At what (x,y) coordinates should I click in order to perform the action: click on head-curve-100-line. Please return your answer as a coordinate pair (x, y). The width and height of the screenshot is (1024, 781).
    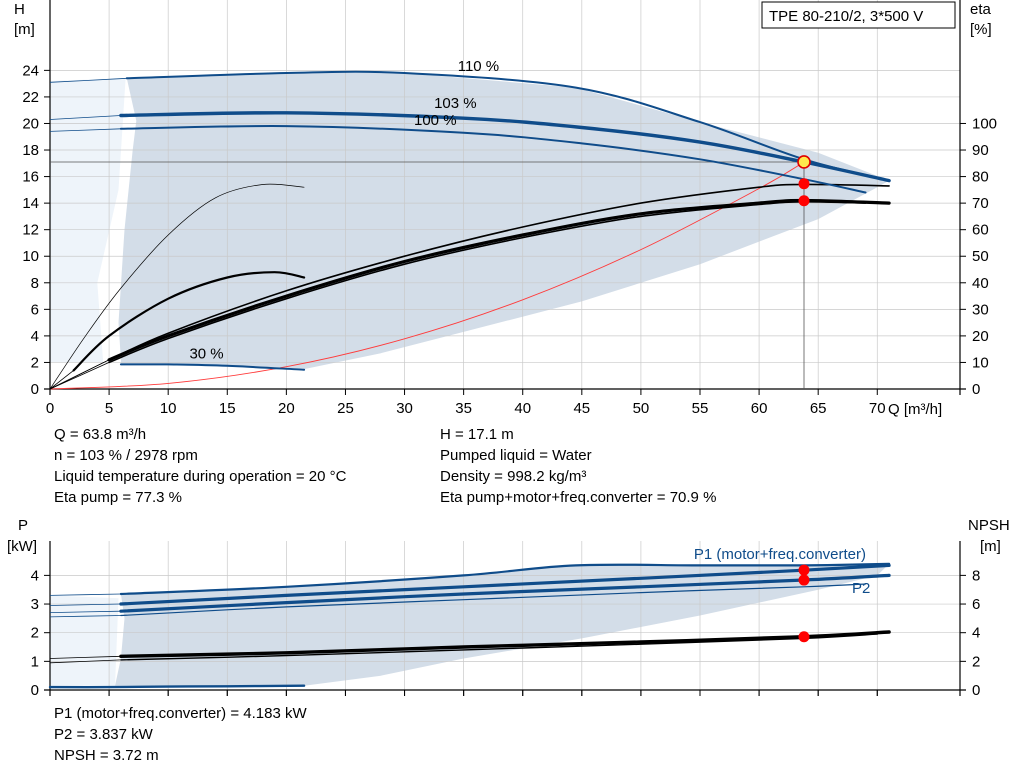
    Looking at the image, I should click on (493, 159).